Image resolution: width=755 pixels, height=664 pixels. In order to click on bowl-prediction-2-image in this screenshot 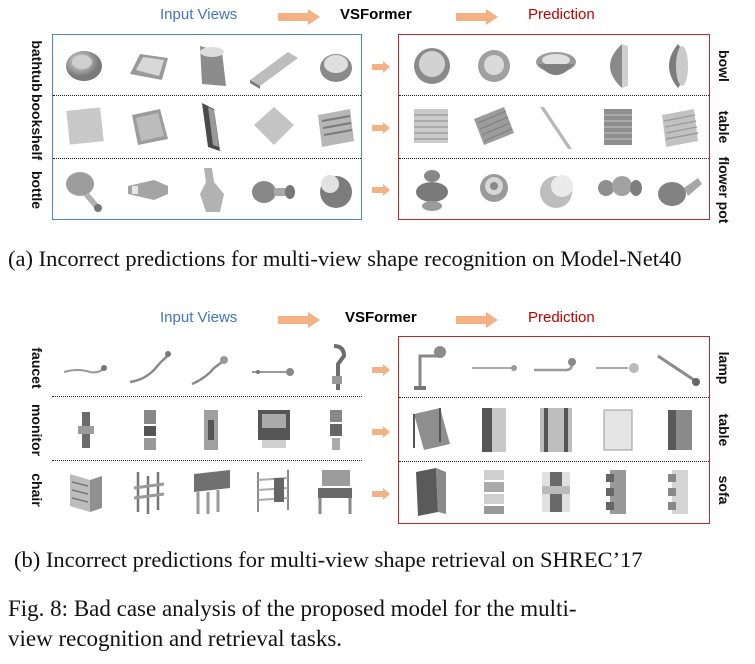, I will do `click(494, 66)`.